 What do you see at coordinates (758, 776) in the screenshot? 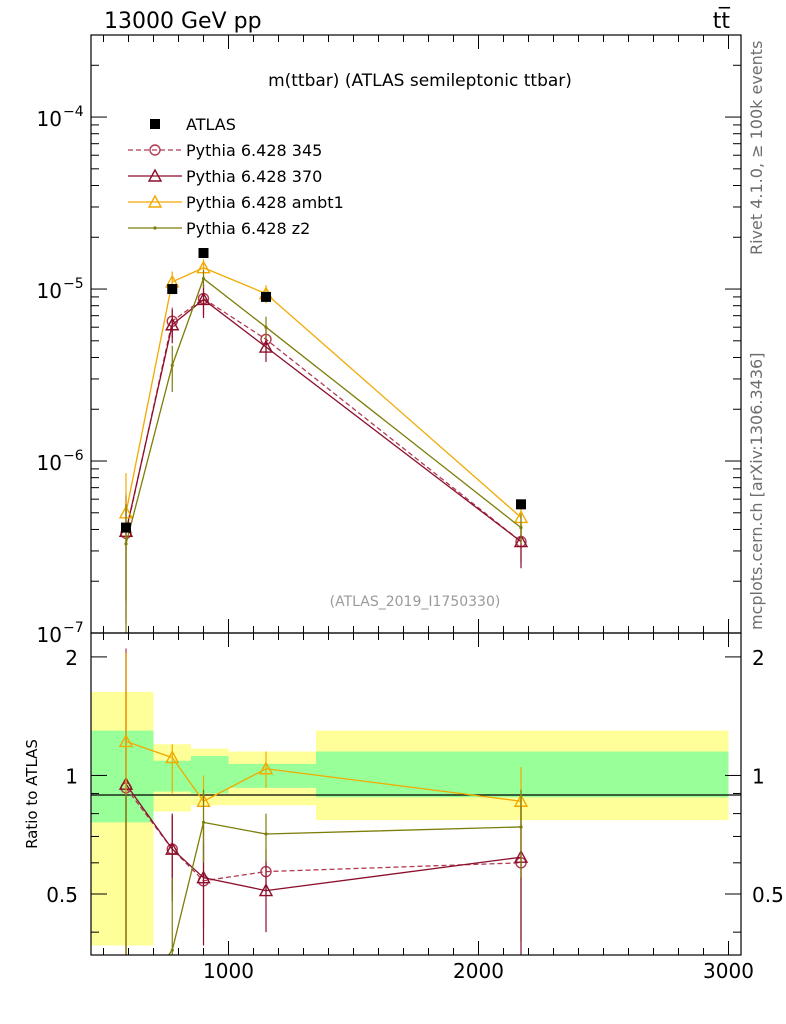
I see `ratio-tick-label-right: 1` at bounding box center [758, 776].